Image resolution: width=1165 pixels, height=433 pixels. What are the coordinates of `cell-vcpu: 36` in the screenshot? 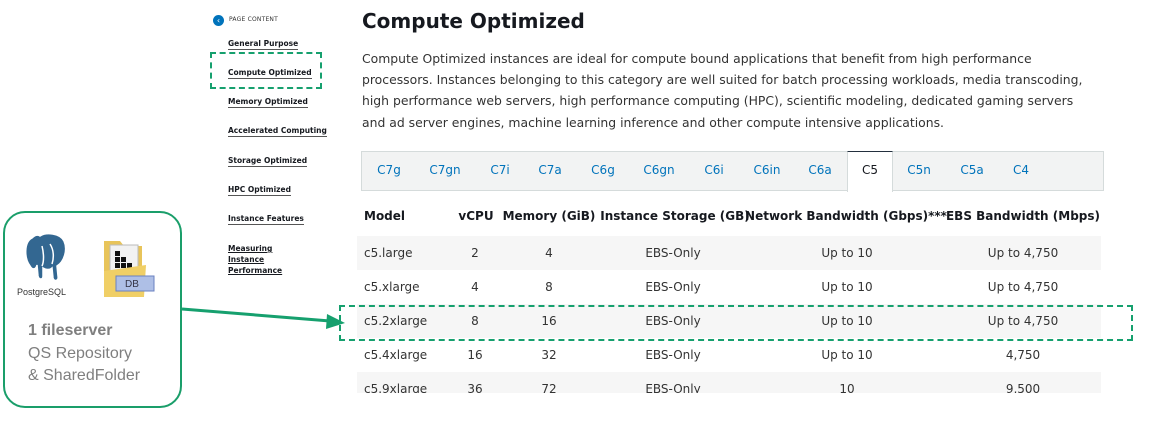 It's located at (475, 389).